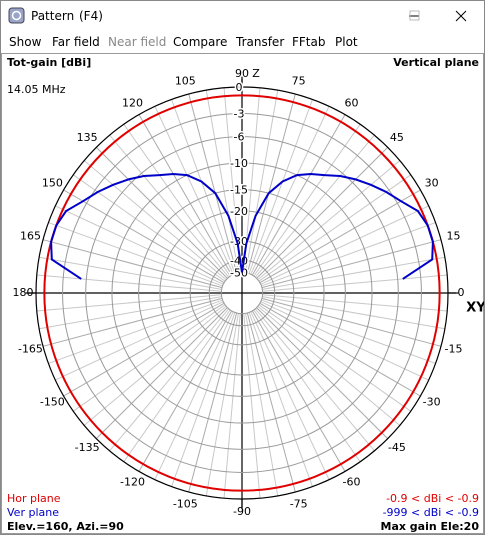 The width and height of the screenshot is (485, 535). Describe the element at coordinates (431, 512) in the screenshot. I see `legend-range: -999 < dBi < -0.9` at that location.